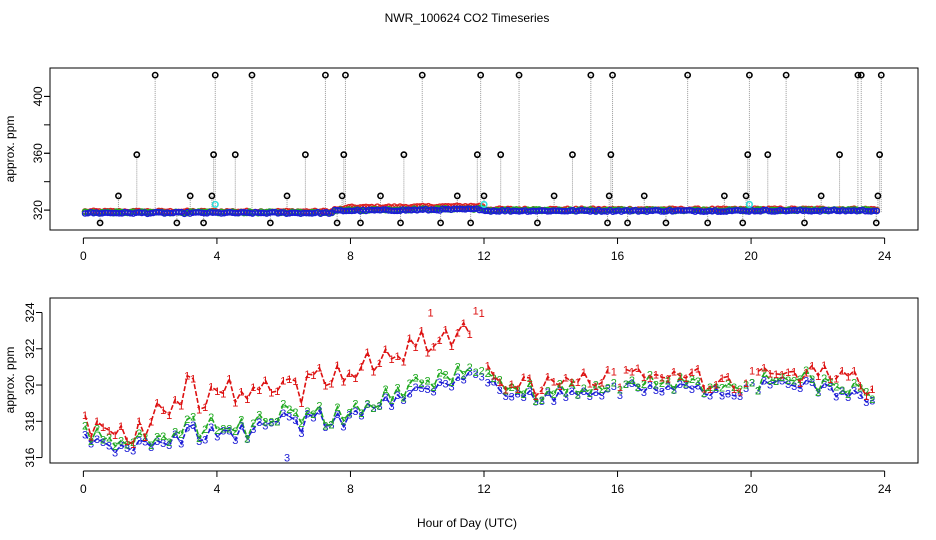 Image resolution: width=936 pixels, height=540 pixels. I want to click on x-tick-label-16: 16, so click(618, 256).